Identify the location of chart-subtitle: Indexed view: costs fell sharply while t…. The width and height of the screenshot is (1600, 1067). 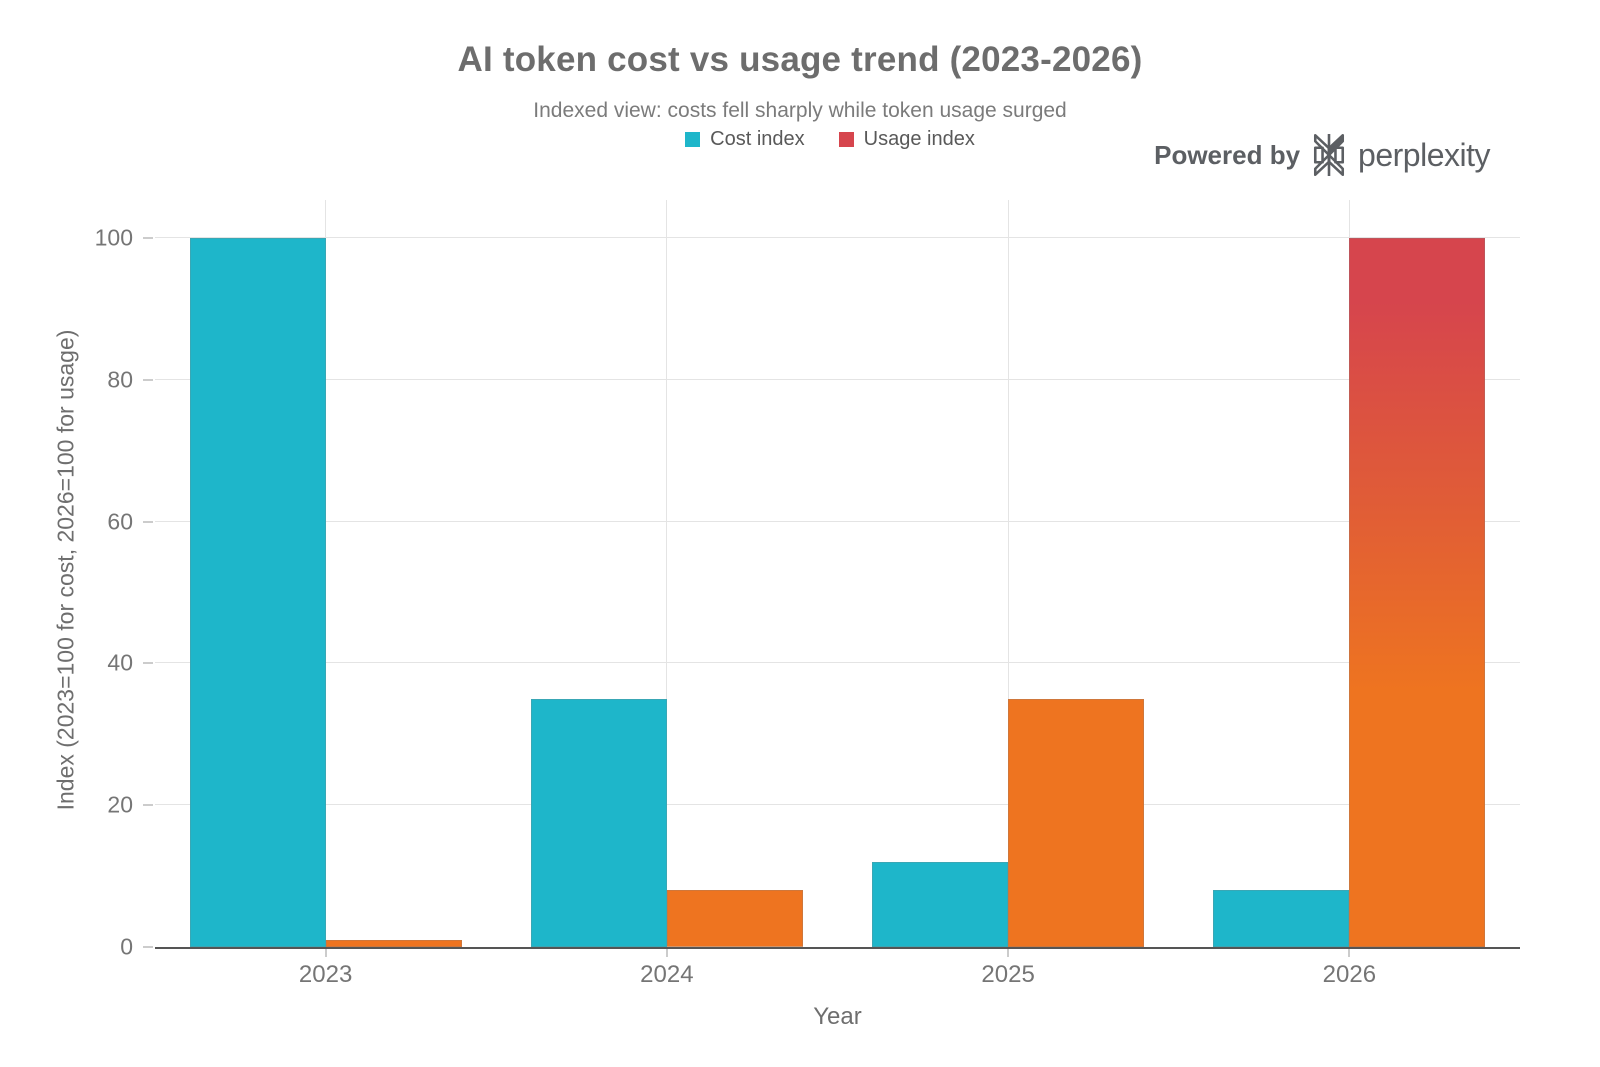
(800, 110).